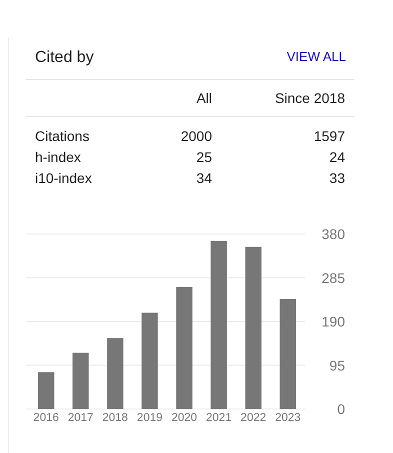 The width and height of the screenshot is (393, 453). I want to click on x-tick-label: 2017, so click(81, 418).